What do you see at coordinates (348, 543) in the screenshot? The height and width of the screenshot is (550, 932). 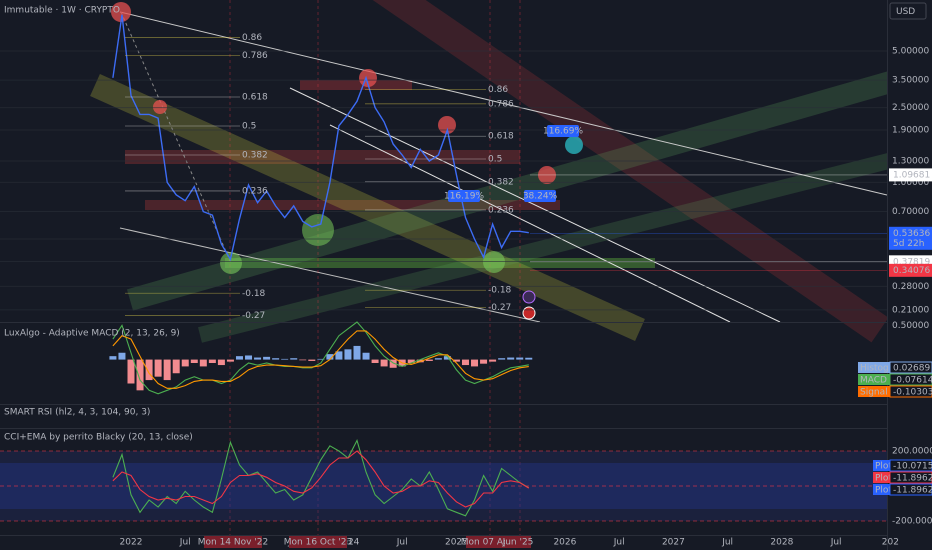 I see `x-tick-label: 2024` at bounding box center [348, 543].